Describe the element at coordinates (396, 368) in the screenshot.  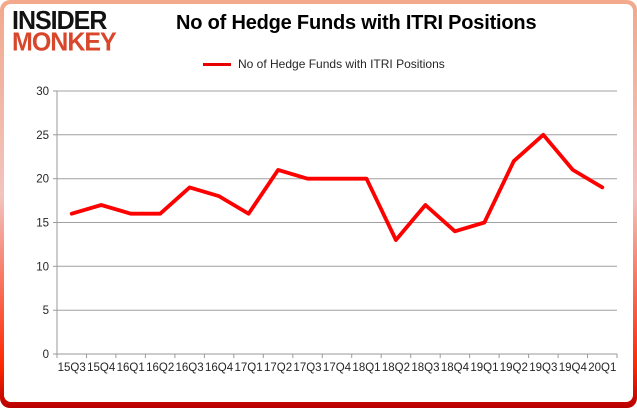
I see `x-tick-label: 18Q2` at that location.